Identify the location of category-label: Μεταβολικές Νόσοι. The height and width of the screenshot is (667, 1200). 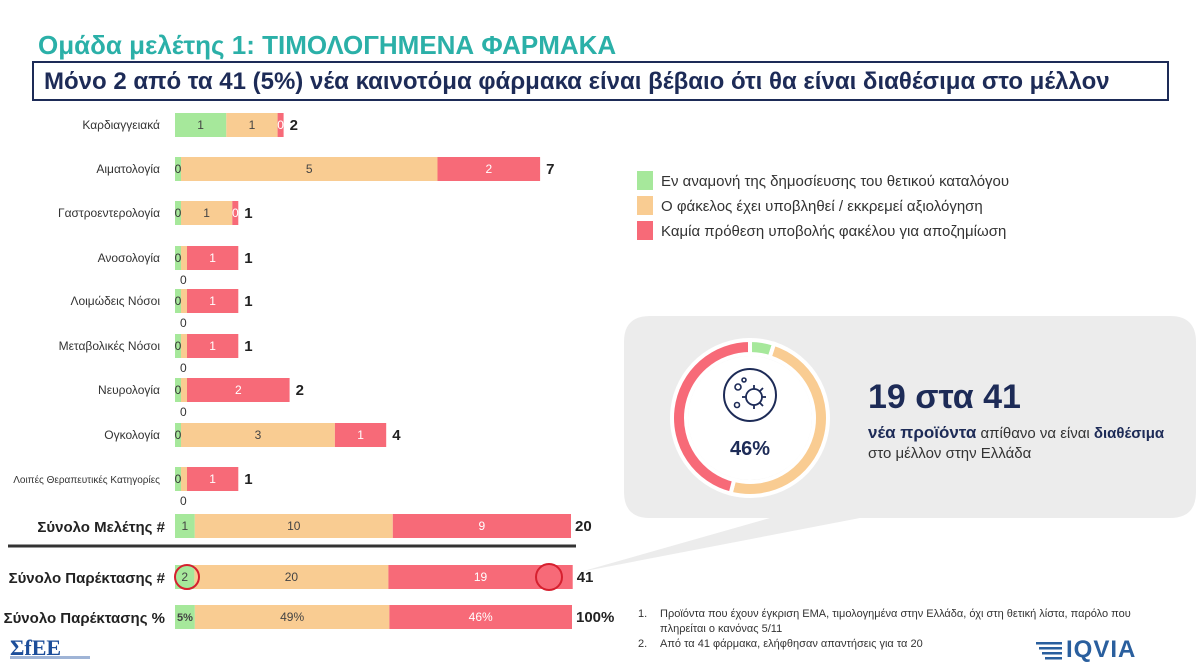
(110, 346).